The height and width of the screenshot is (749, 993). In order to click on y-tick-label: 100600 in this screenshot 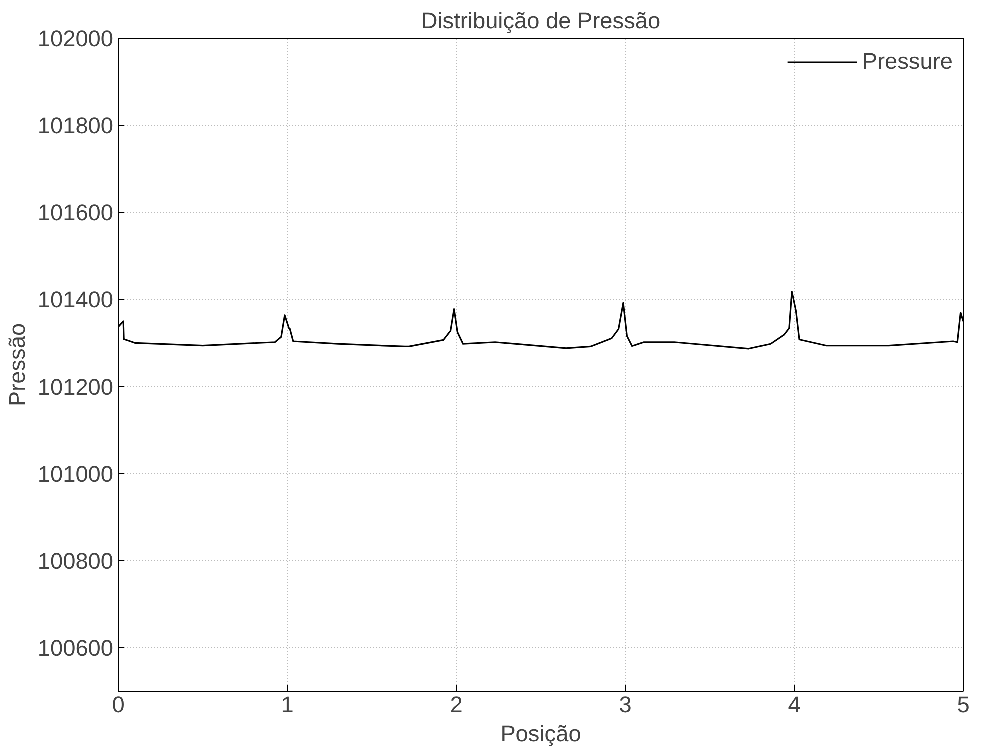, I will do `click(76, 647)`.